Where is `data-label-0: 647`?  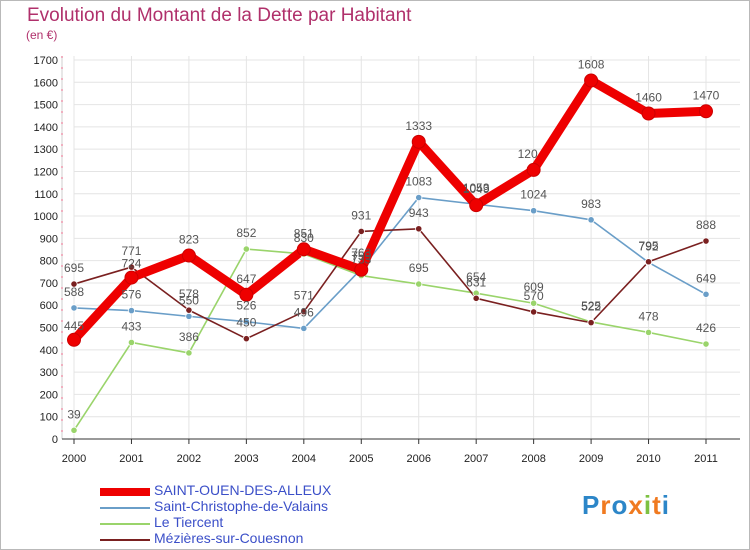
data-label-0: 647 is located at coordinates (246, 279).